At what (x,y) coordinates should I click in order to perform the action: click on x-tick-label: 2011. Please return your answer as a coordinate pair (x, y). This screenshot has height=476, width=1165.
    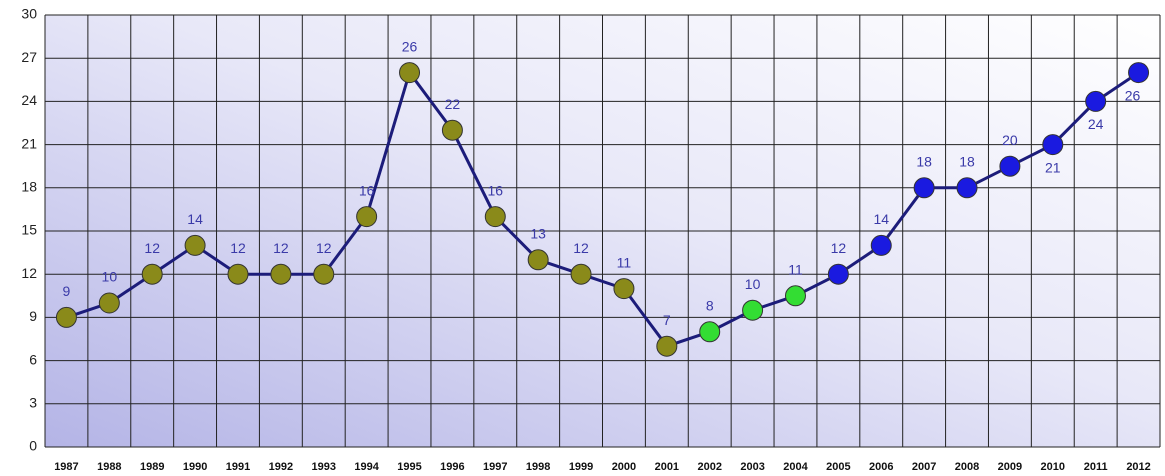
    Looking at the image, I should click on (1096, 467).